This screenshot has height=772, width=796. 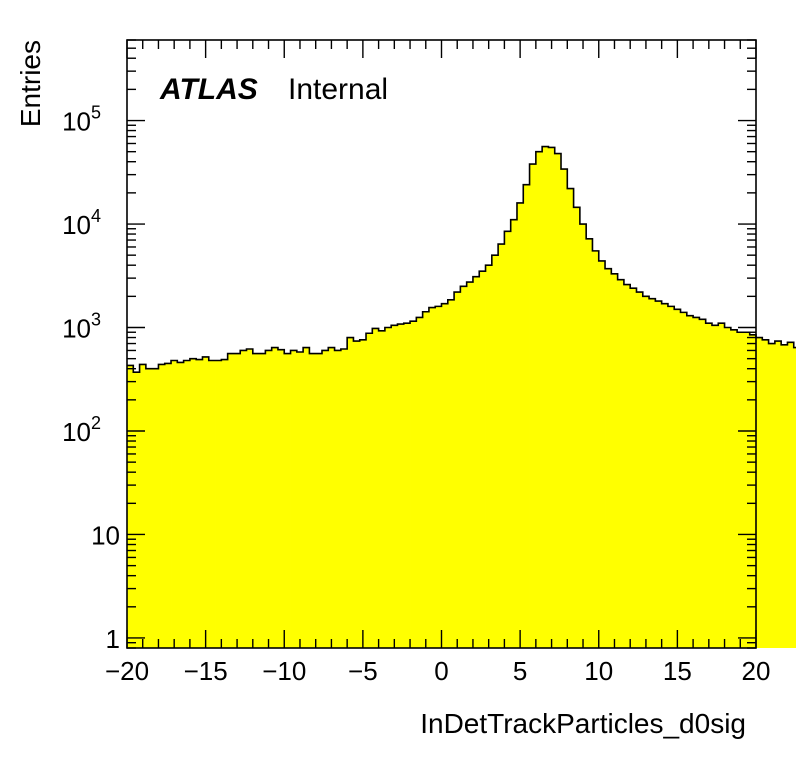 I want to click on y-tick-label: 10⁴, so click(x=81, y=223).